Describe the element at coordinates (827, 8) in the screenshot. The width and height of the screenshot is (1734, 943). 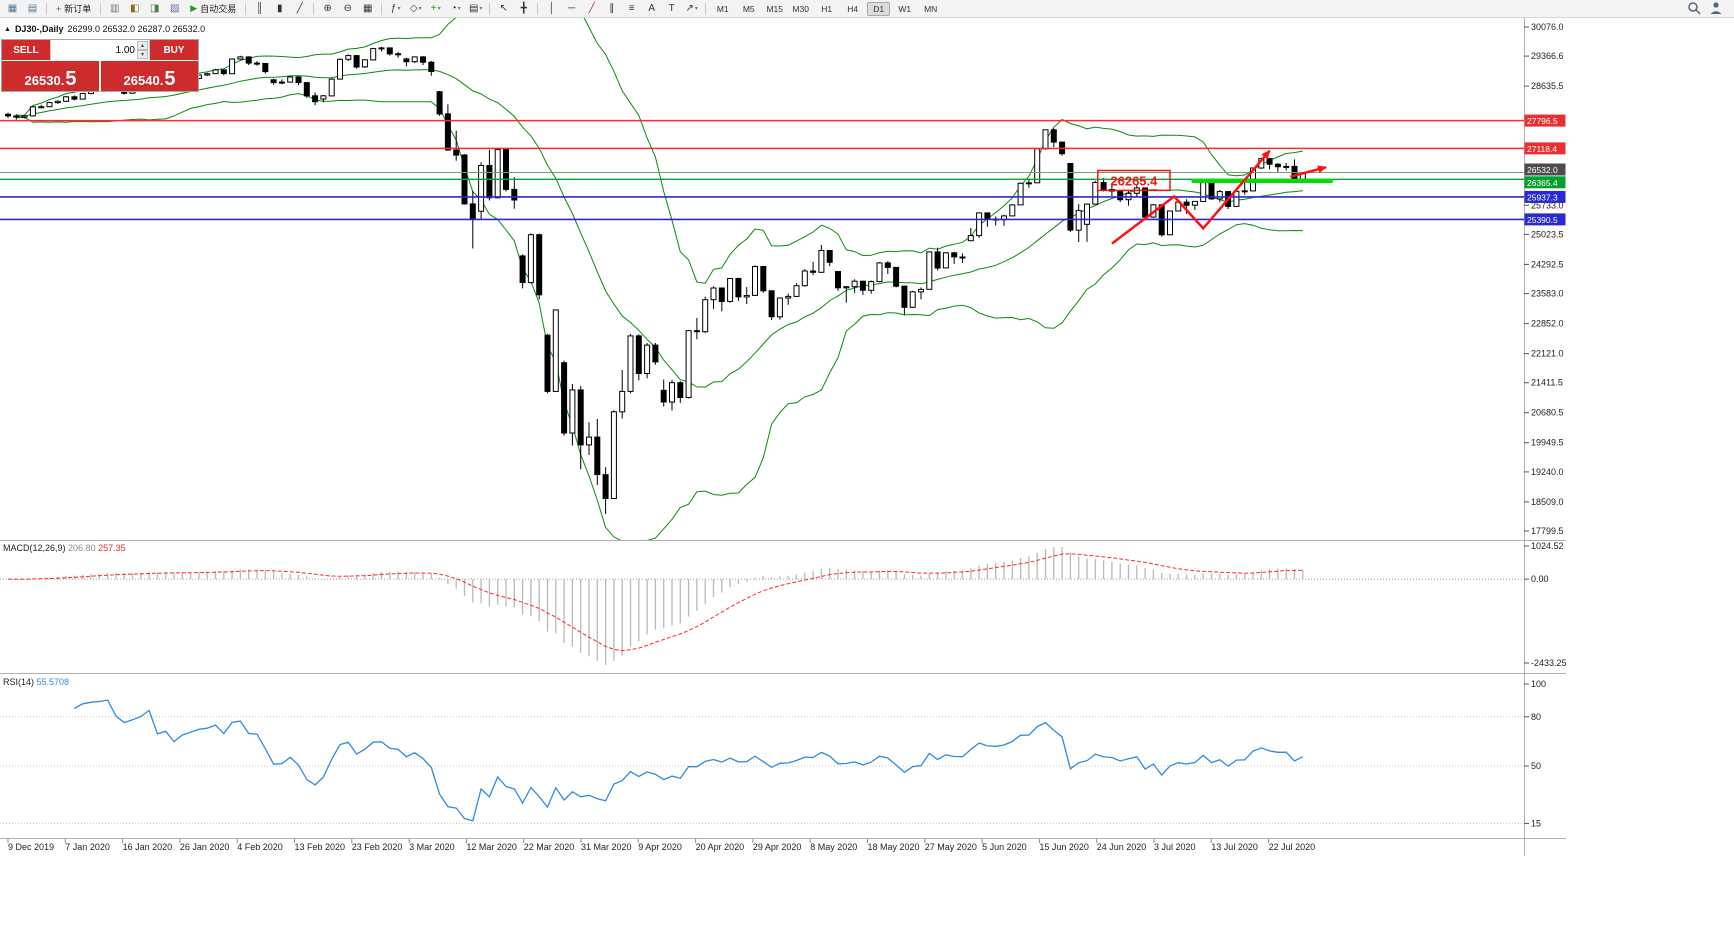
I see `timeframe-h1: H1` at that location.